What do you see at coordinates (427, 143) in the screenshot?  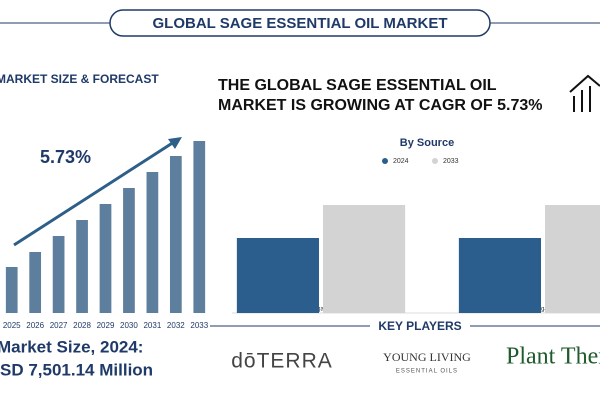 I see `chart-title: By Source` at bounding box center [427, 143].